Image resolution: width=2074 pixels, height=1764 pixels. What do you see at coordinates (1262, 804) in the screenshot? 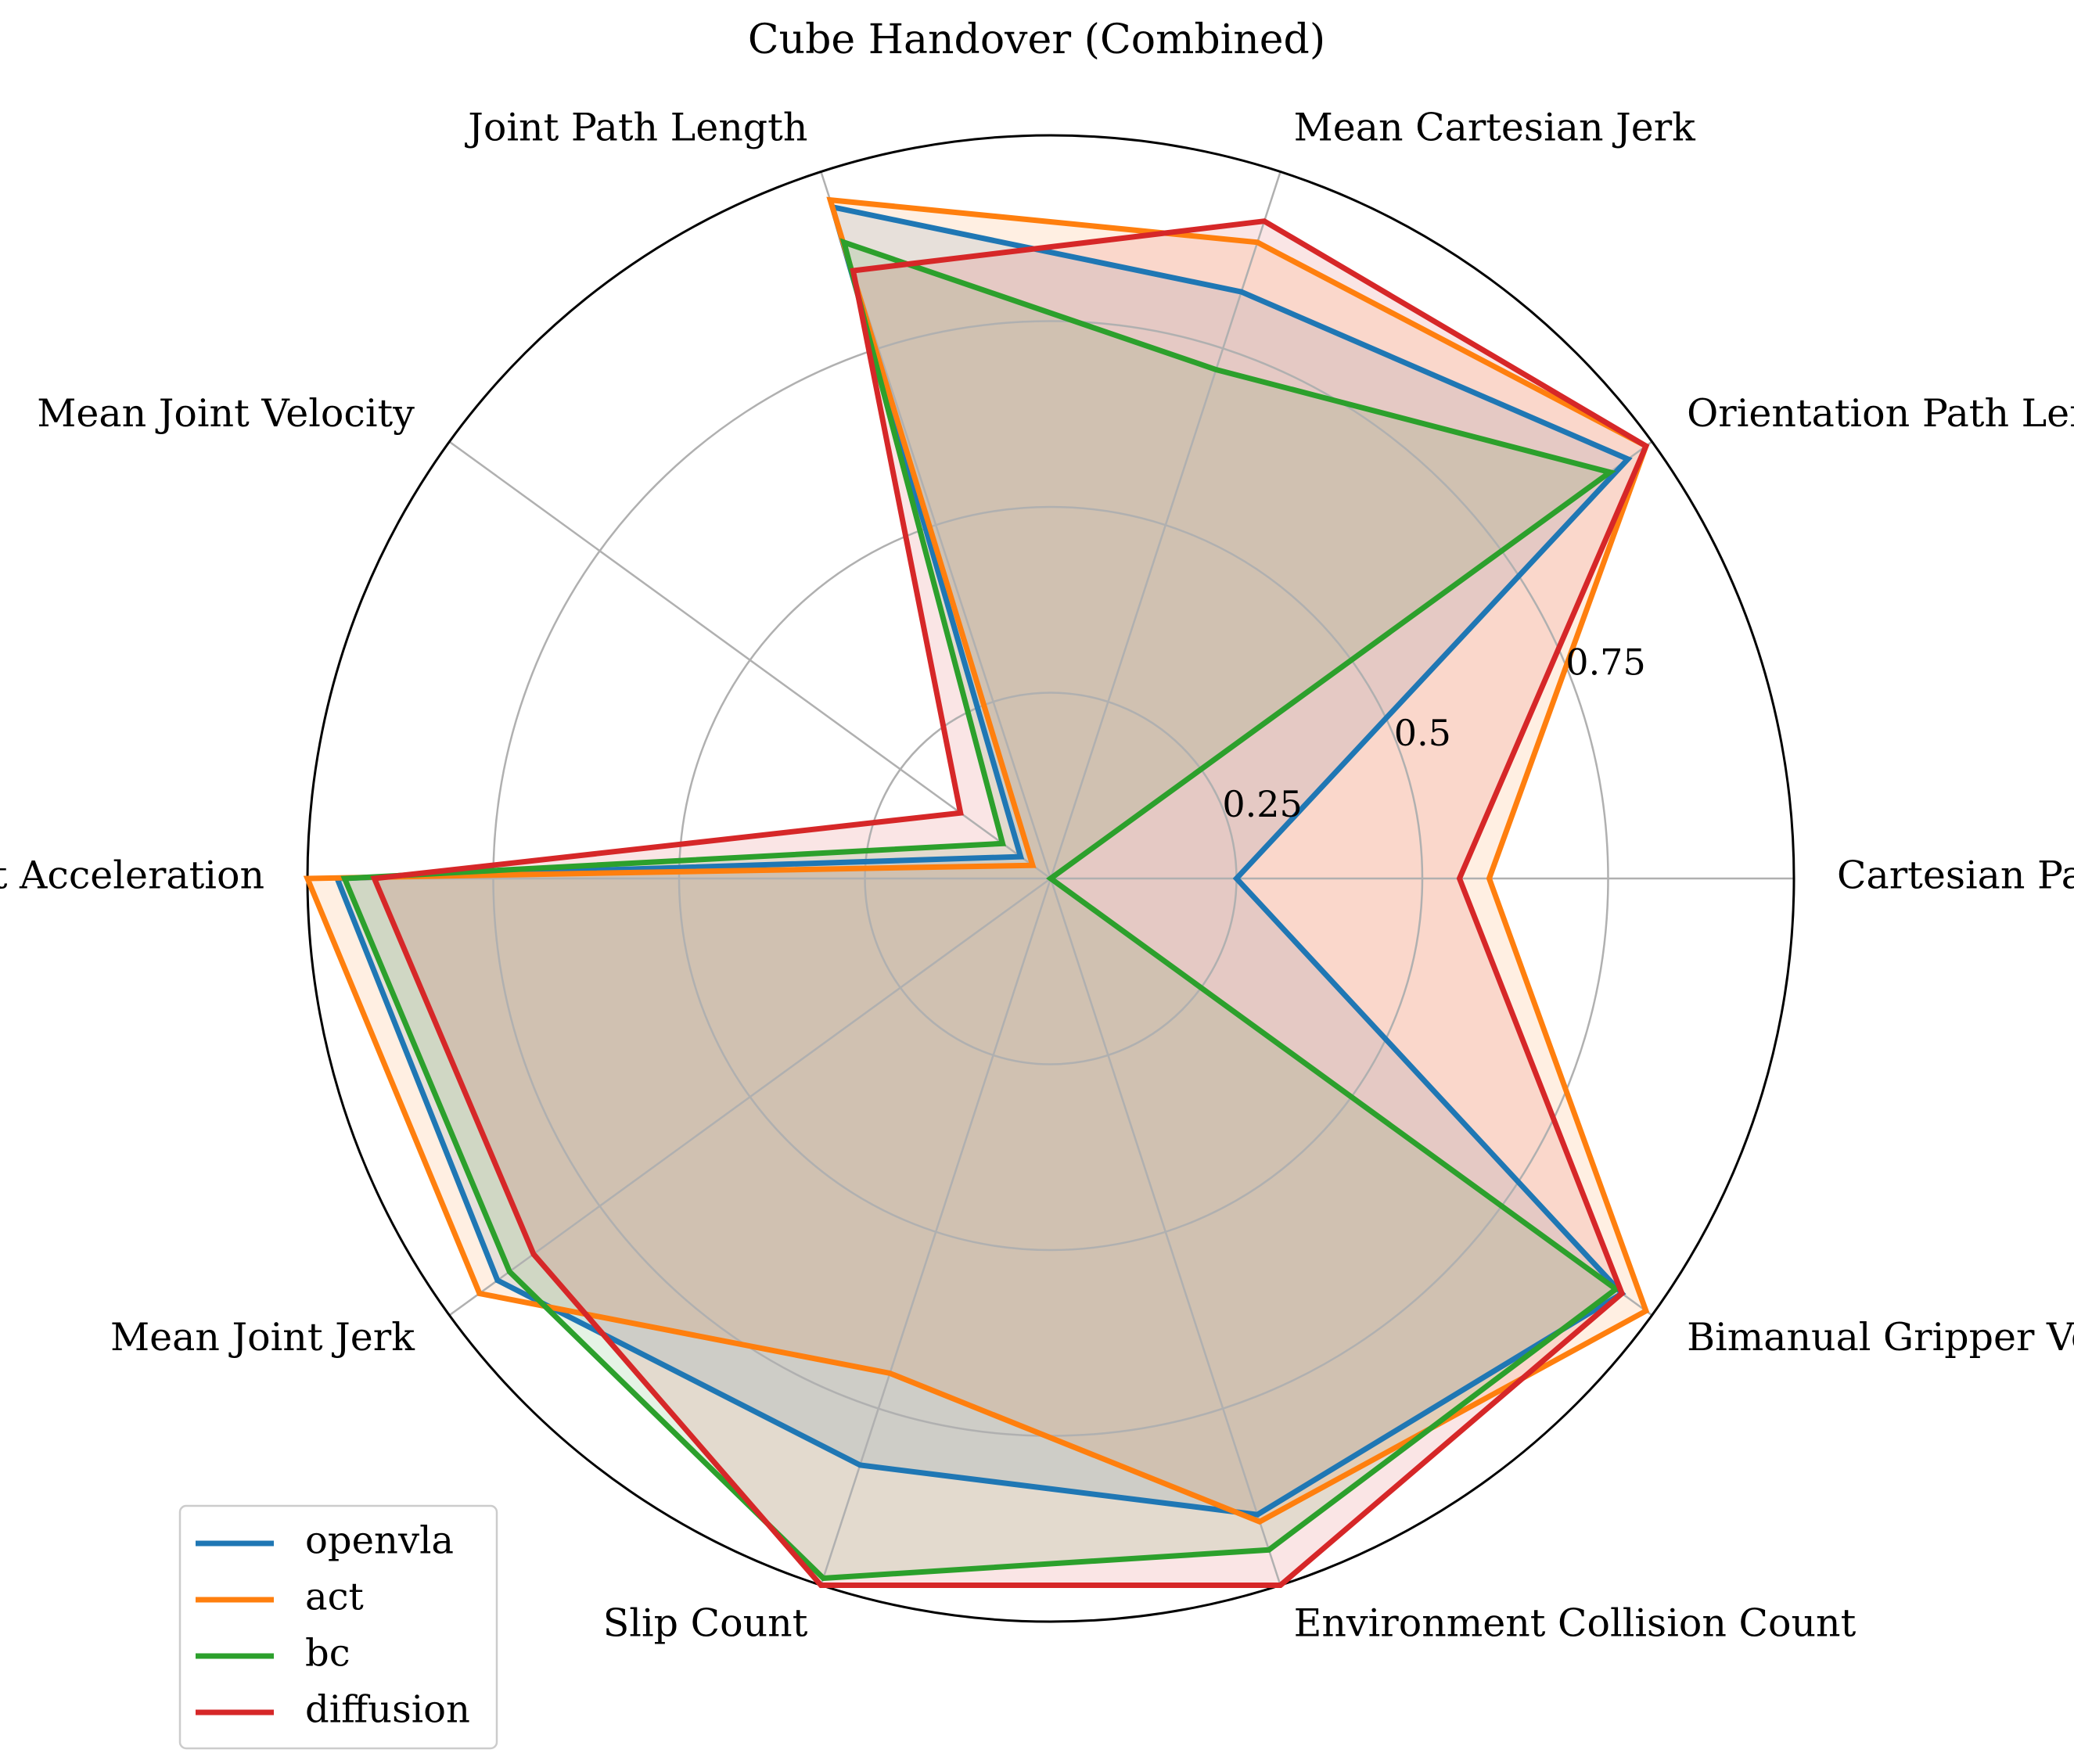
I see `radial-tick-label: 0.25` at bounding box center [1262, 804].